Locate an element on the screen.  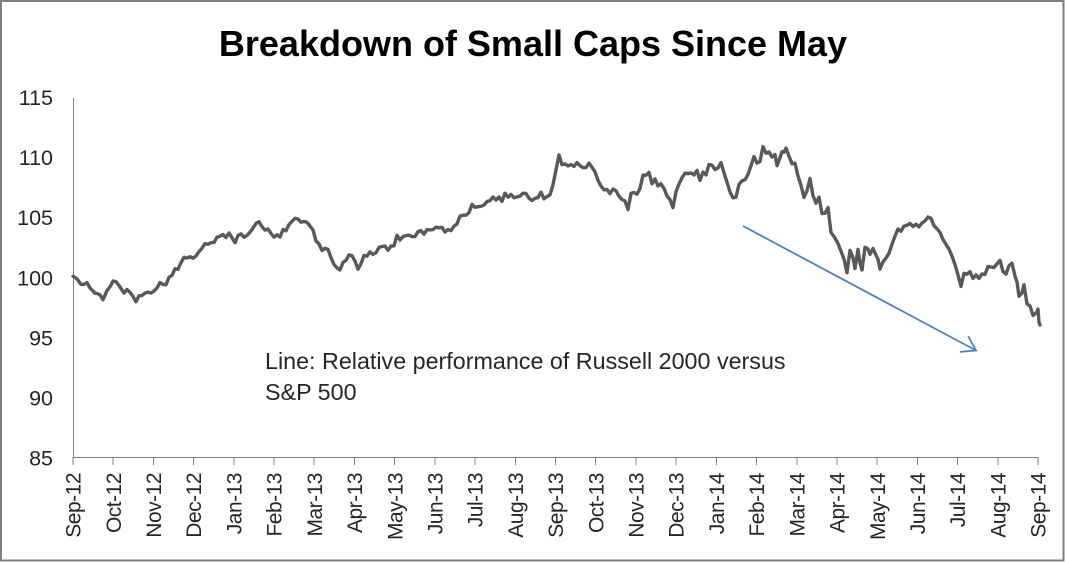
svg-text: Feb-14 is located at coordinates (757, 504).